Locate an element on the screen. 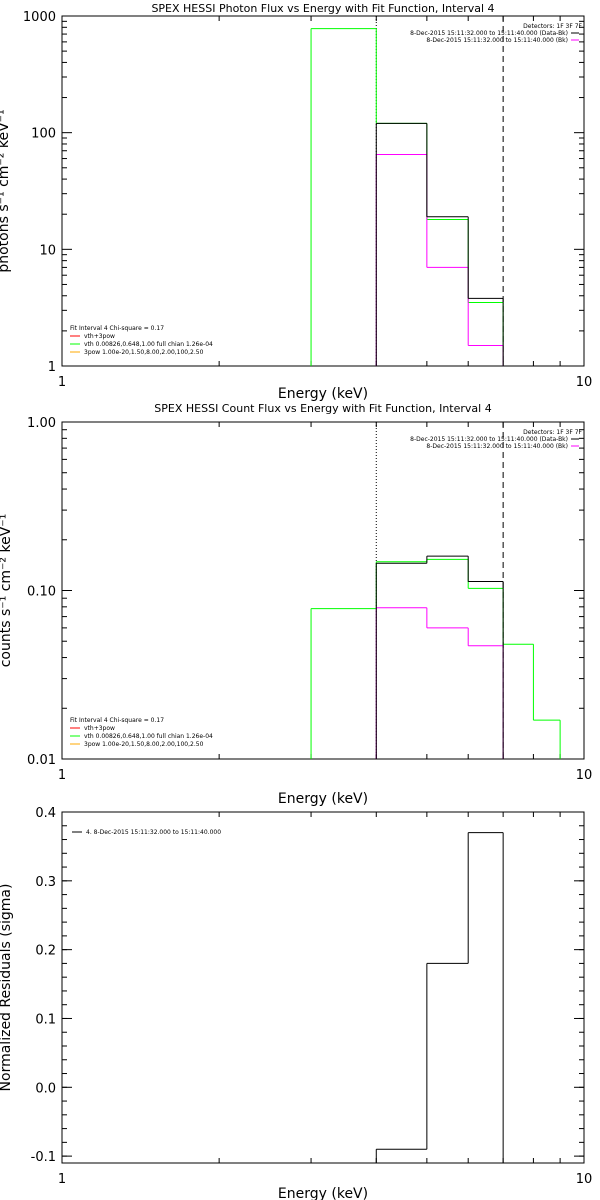 This screenshot has width=600, height=1200. y-tick-label: 100 is located at coordinates (43, 134).